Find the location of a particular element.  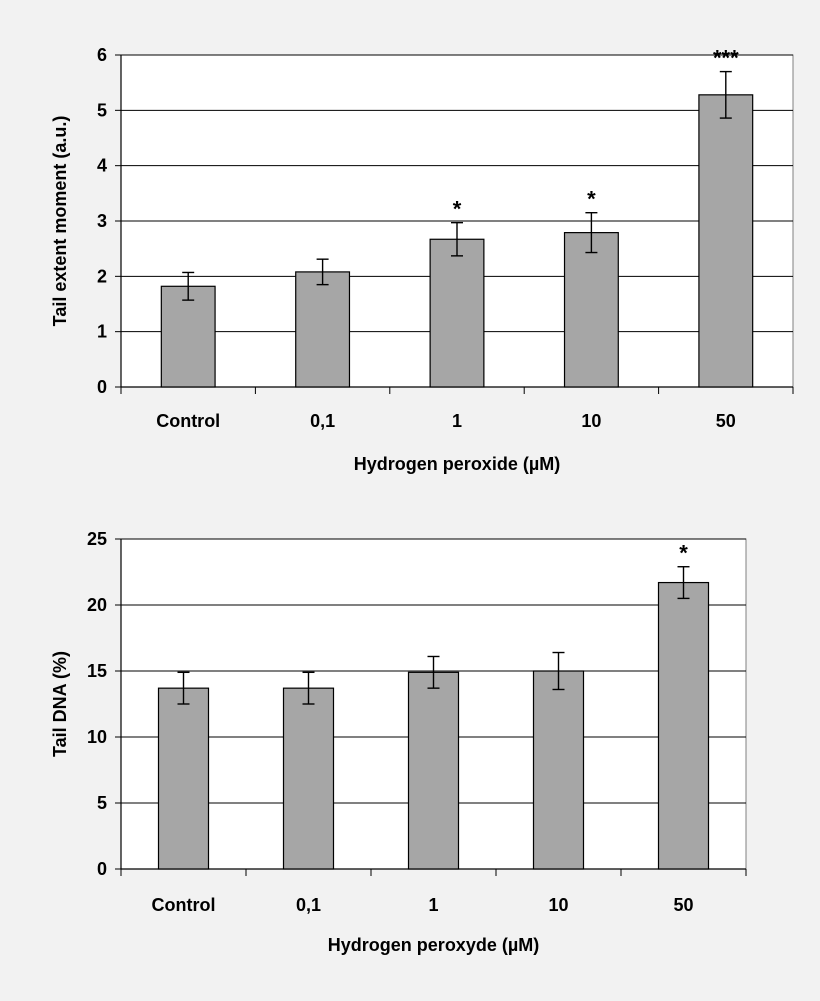

x-axis-title: Hydrogen peroxide (µM) is located at coordinates (457, 464).